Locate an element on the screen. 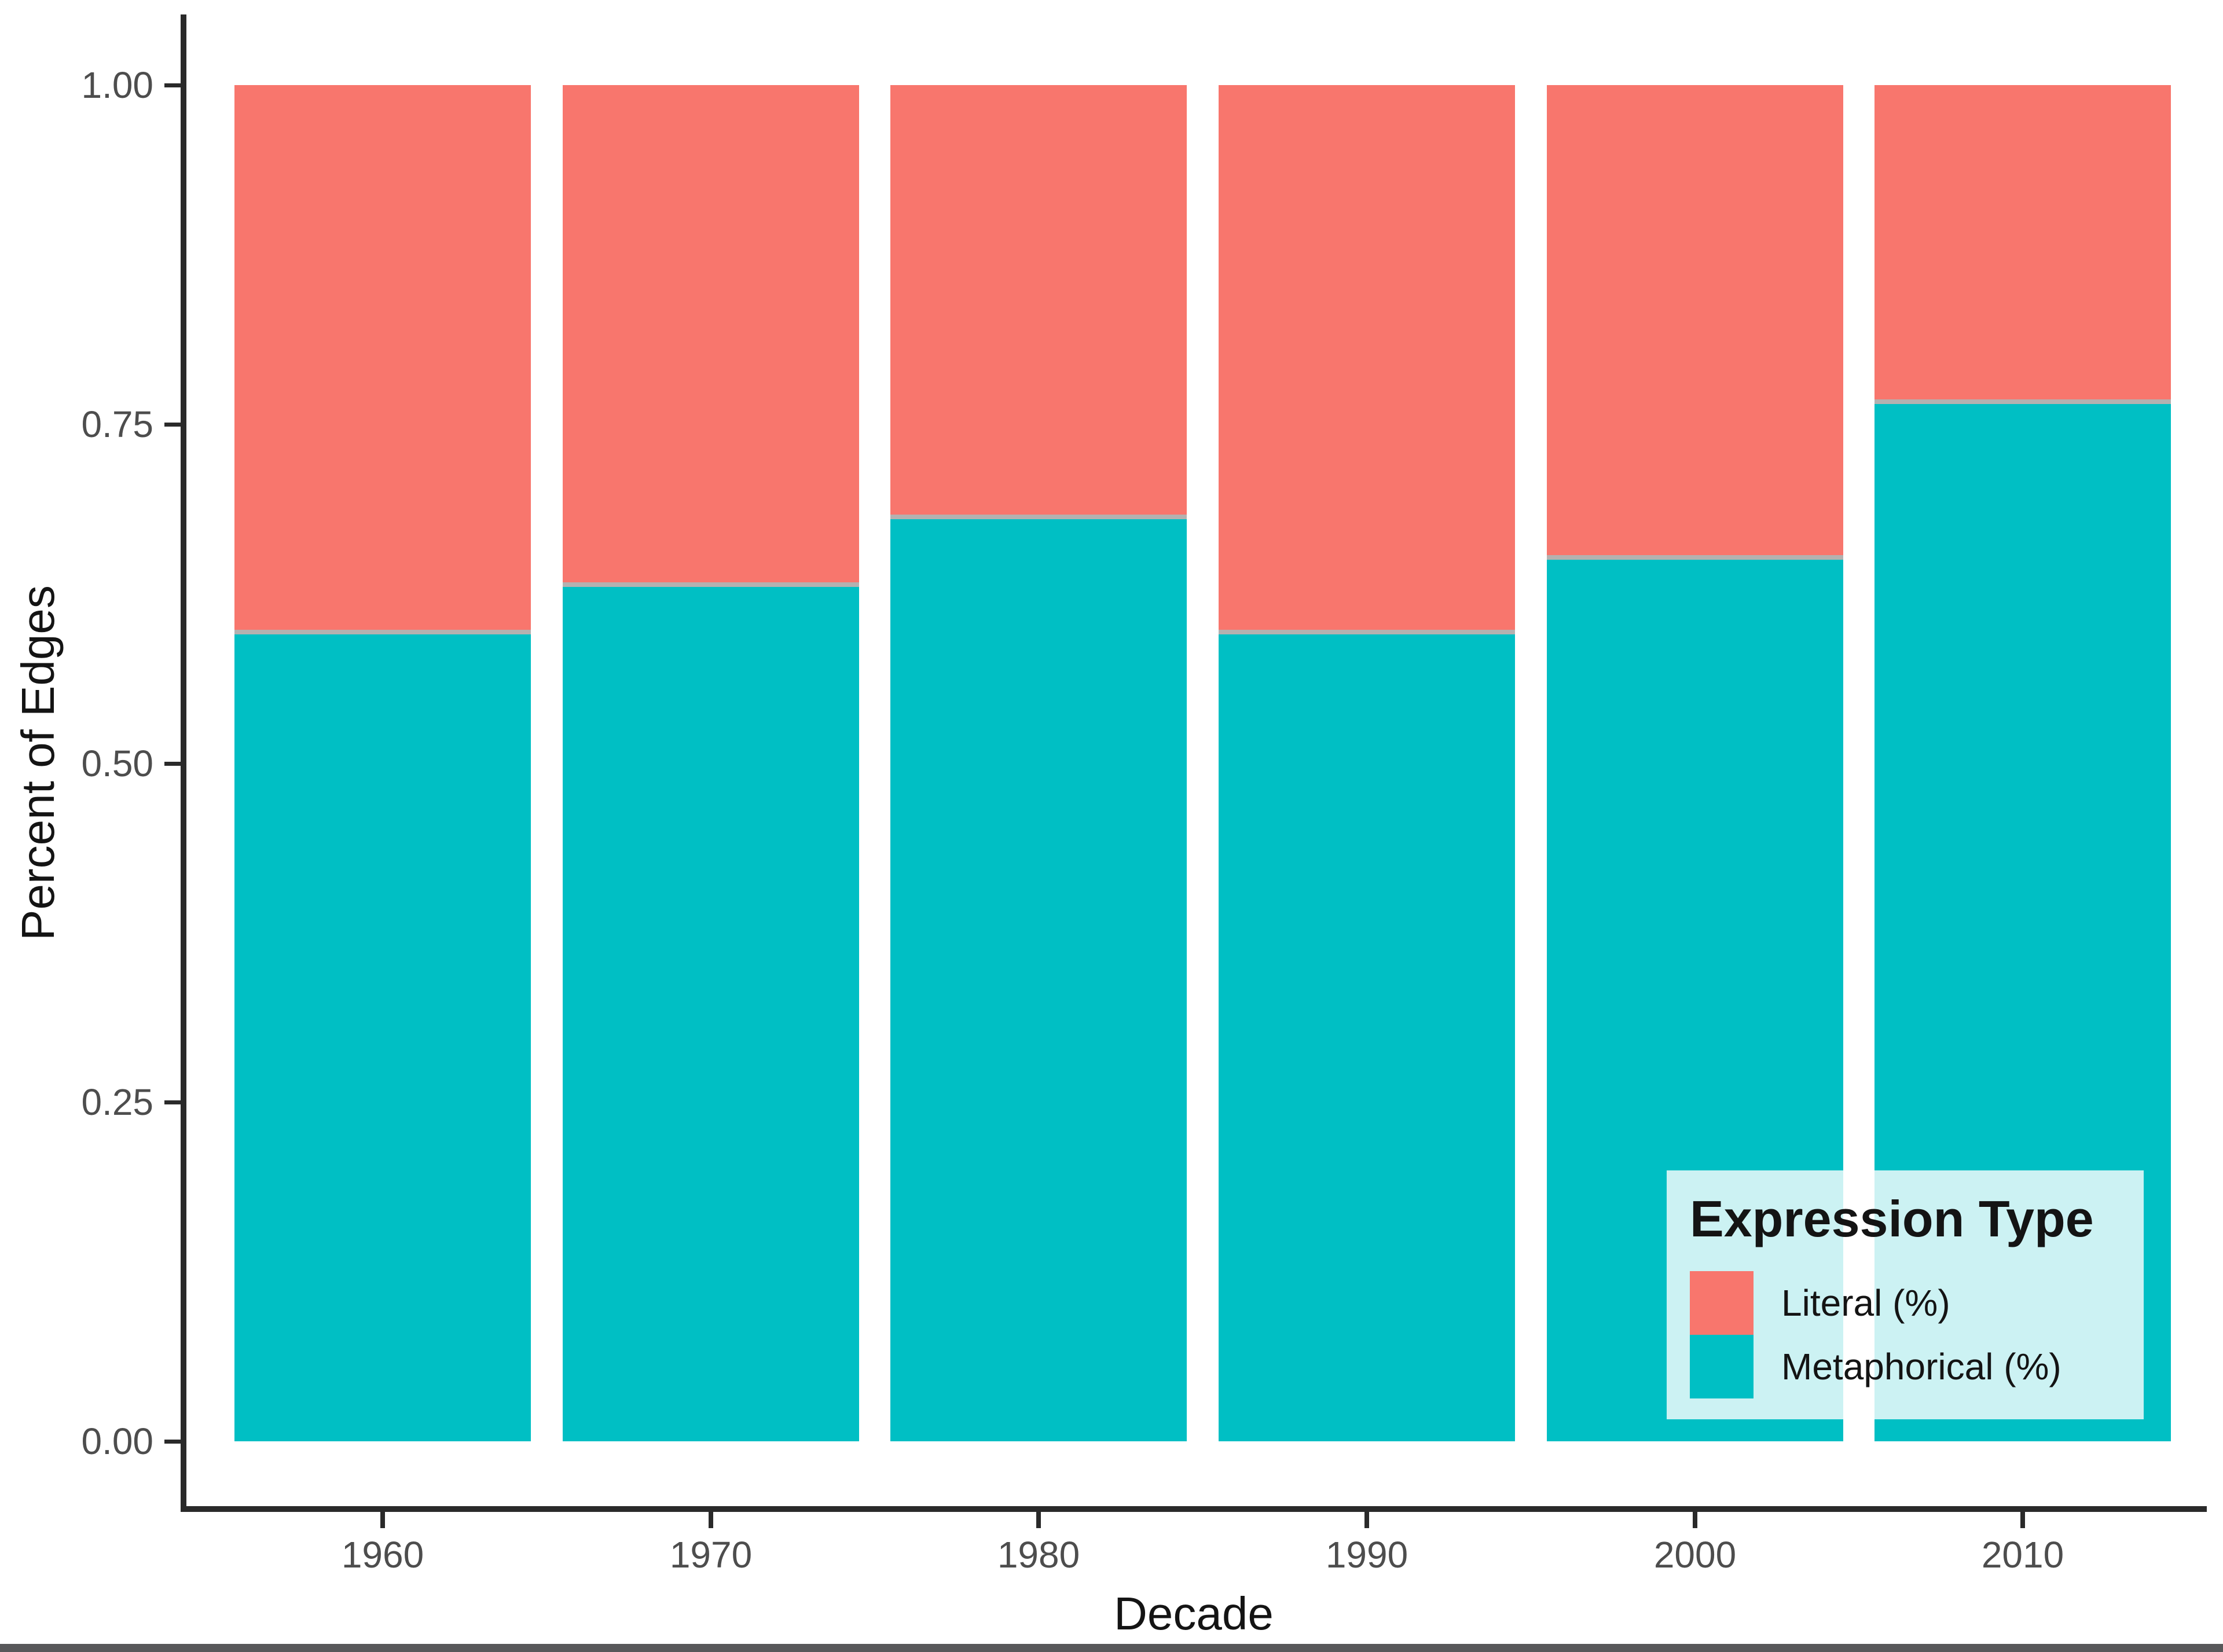 This screenshot has height=1652, width=2223. legend-items: Literal (%) Metaphorical (%) is located at coordinates (1905, 1335).